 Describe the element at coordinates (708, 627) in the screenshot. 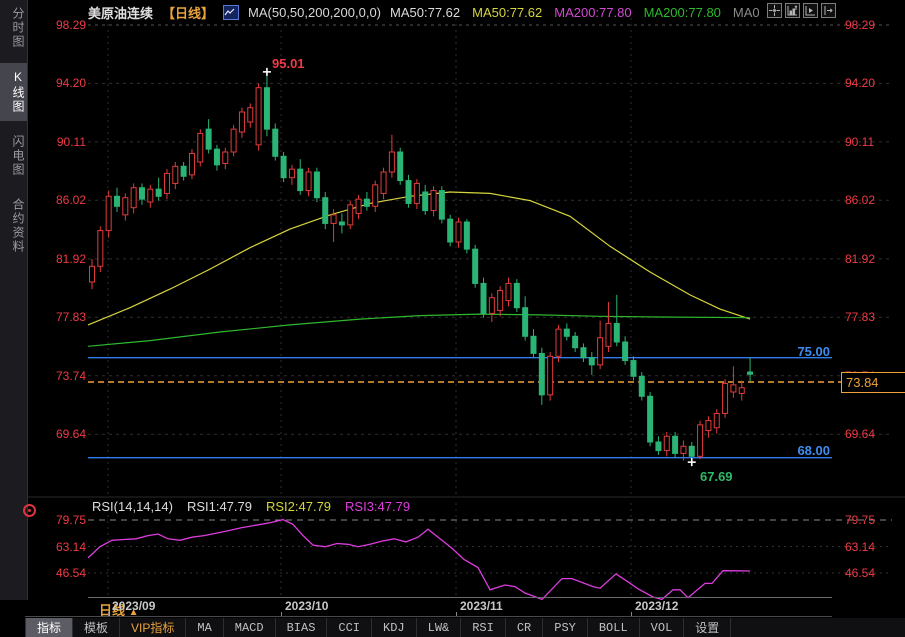

I see `tab-设置: 设置` at that location.